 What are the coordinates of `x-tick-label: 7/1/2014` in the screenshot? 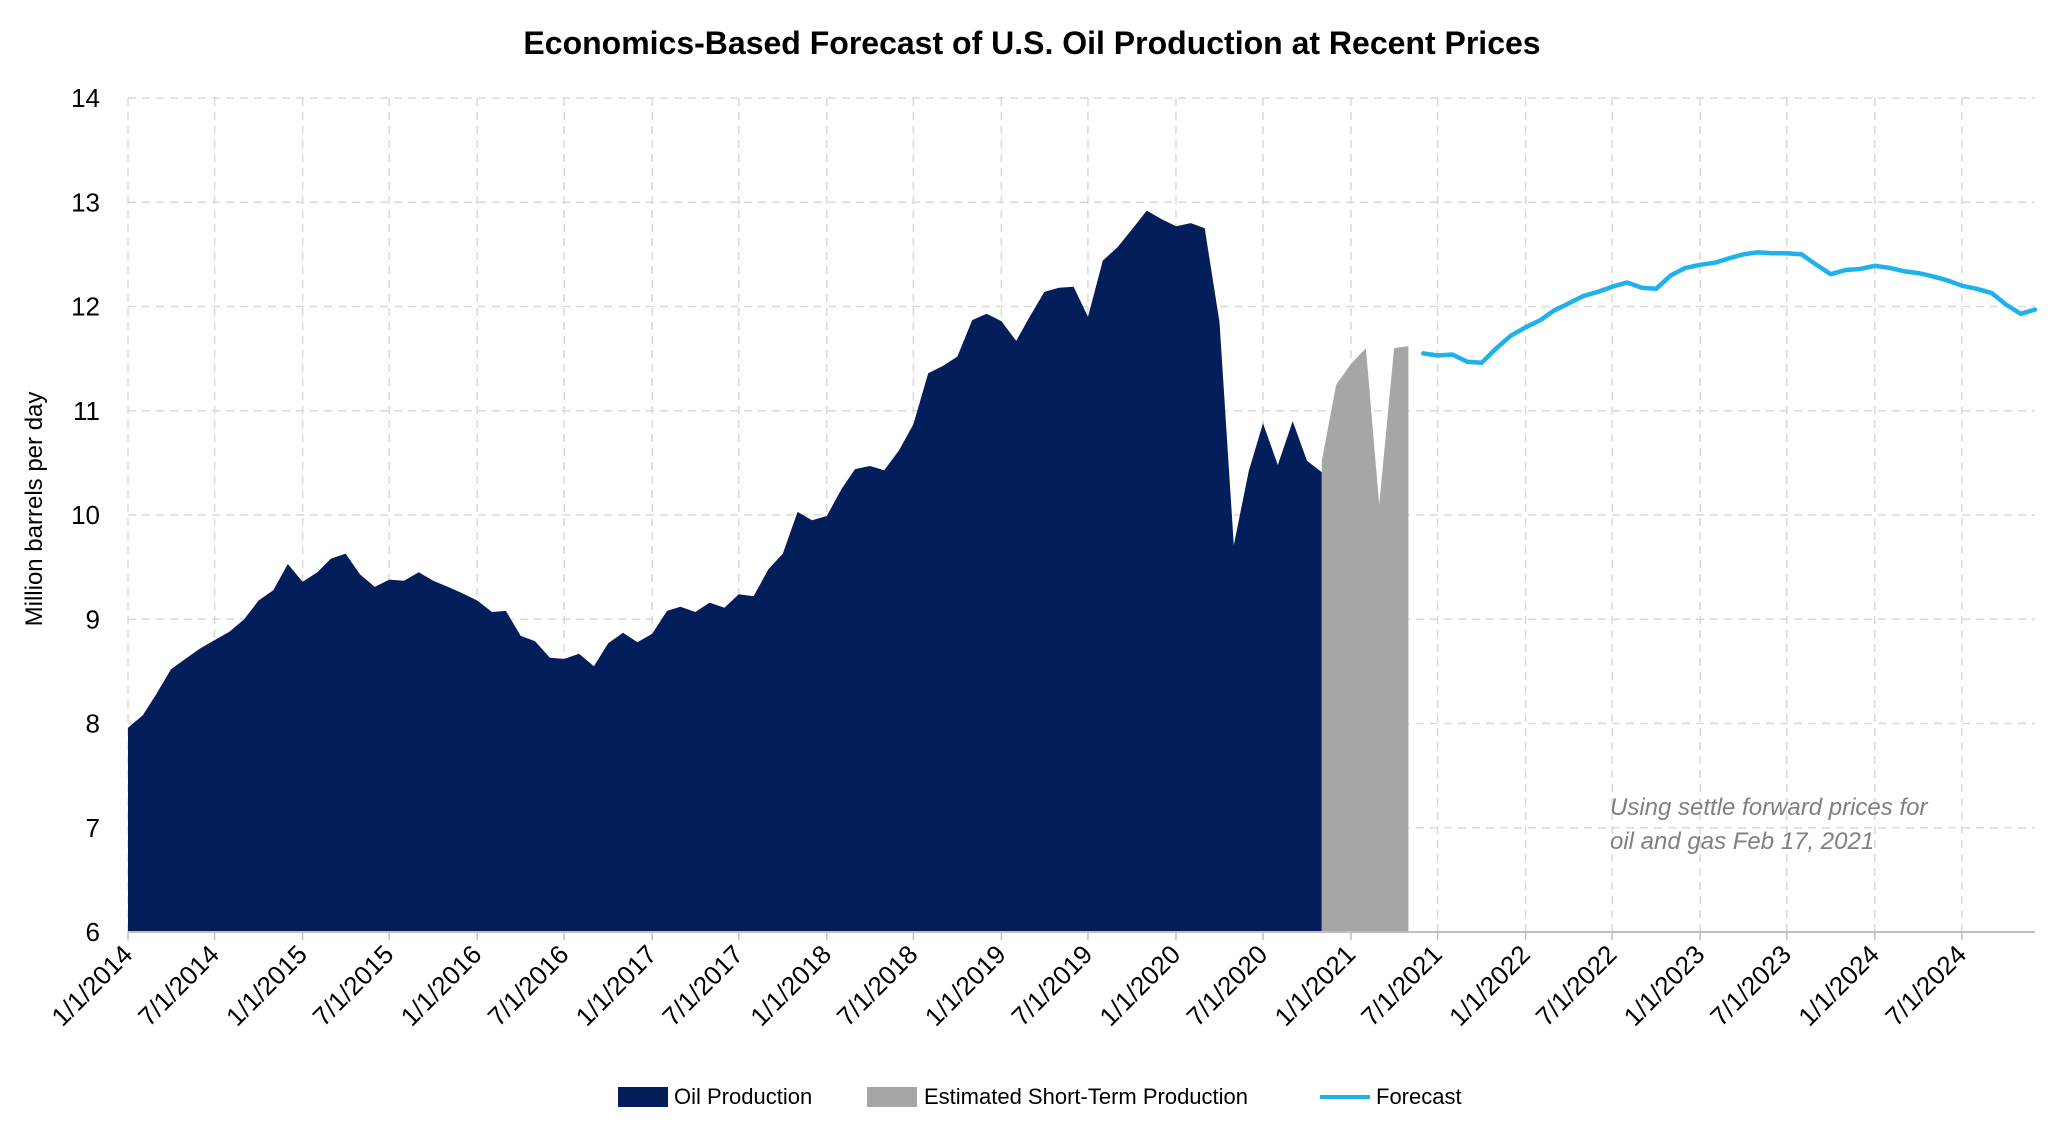 It's located at (178, 985).